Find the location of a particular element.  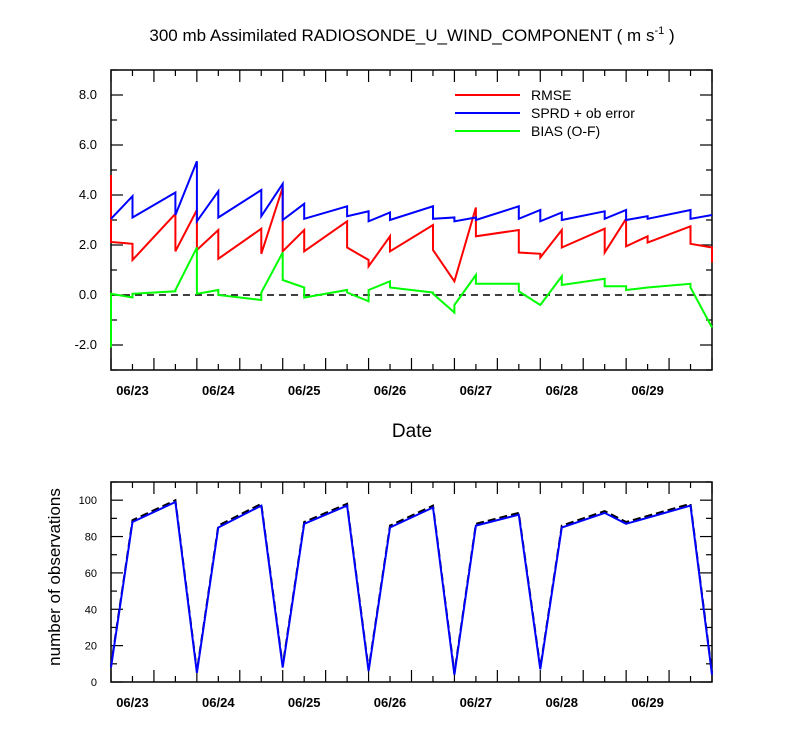

legend-label: SPRD + ob error is located at coordinates (583, 113).